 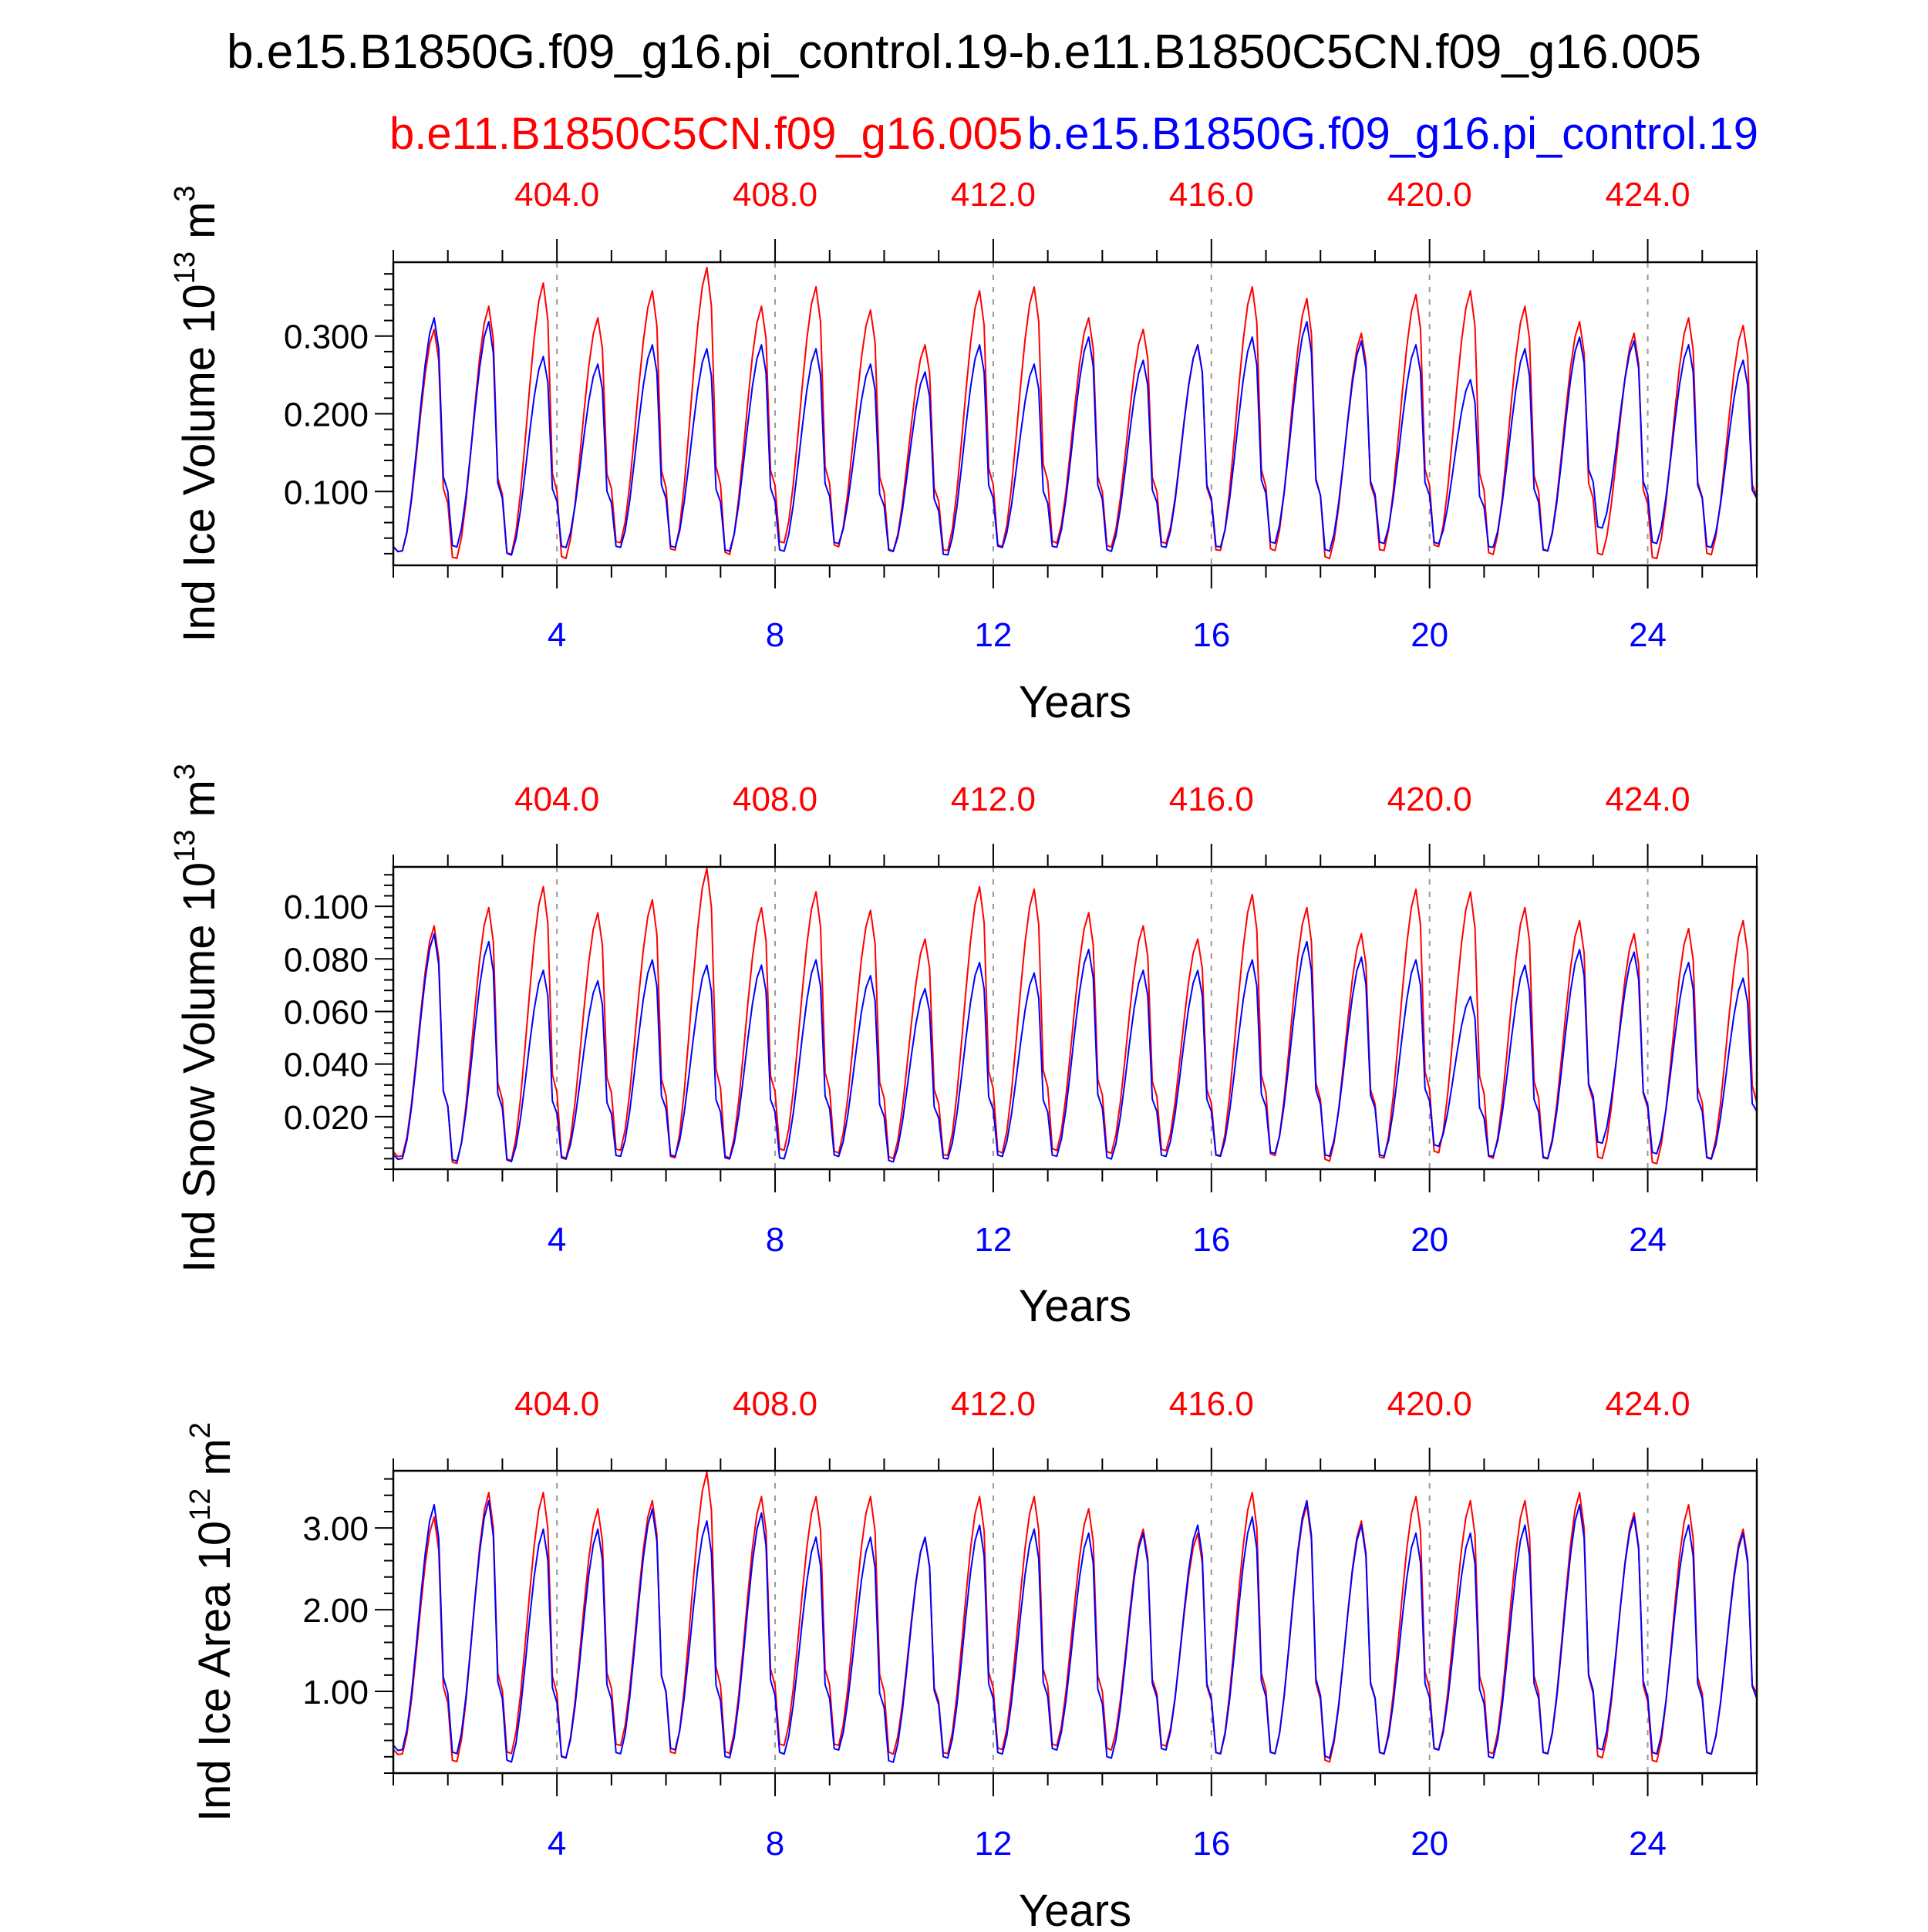 I want to click on y-axis-label-unit-exponent: 2, so click(x=200, y=1430).